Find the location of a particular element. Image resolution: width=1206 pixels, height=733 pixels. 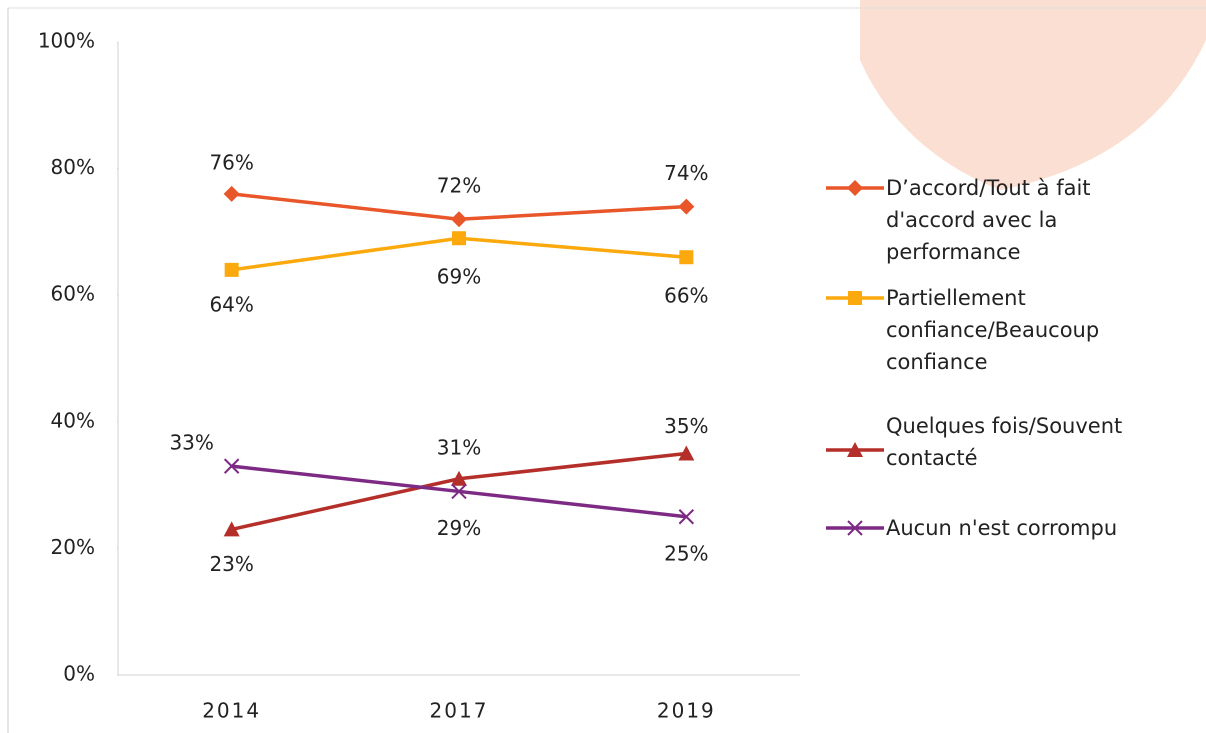

data-label: 23% is located at coordinates (231, 564).